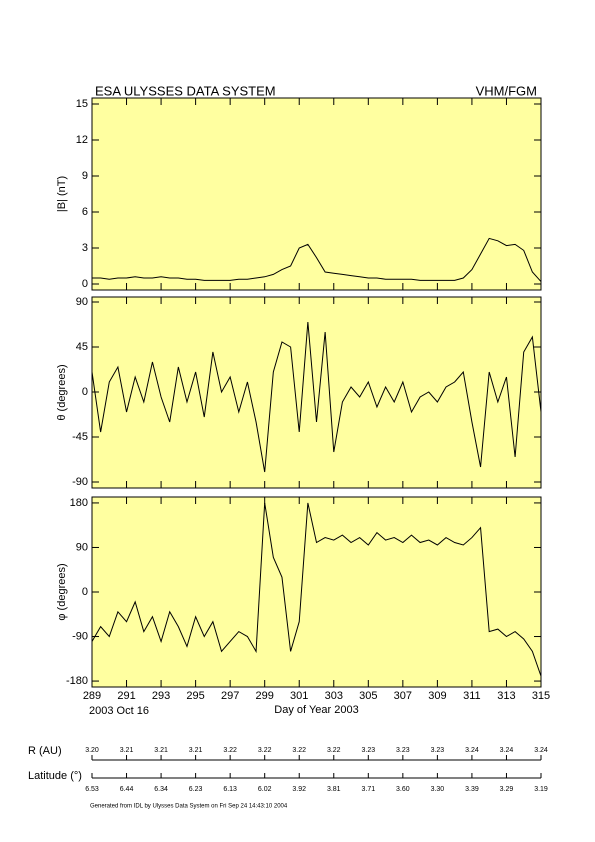 Image resolution: width=595 pixels, height=842 pixels. I want to click on latitude-value: 3.19, so click(541, 789).